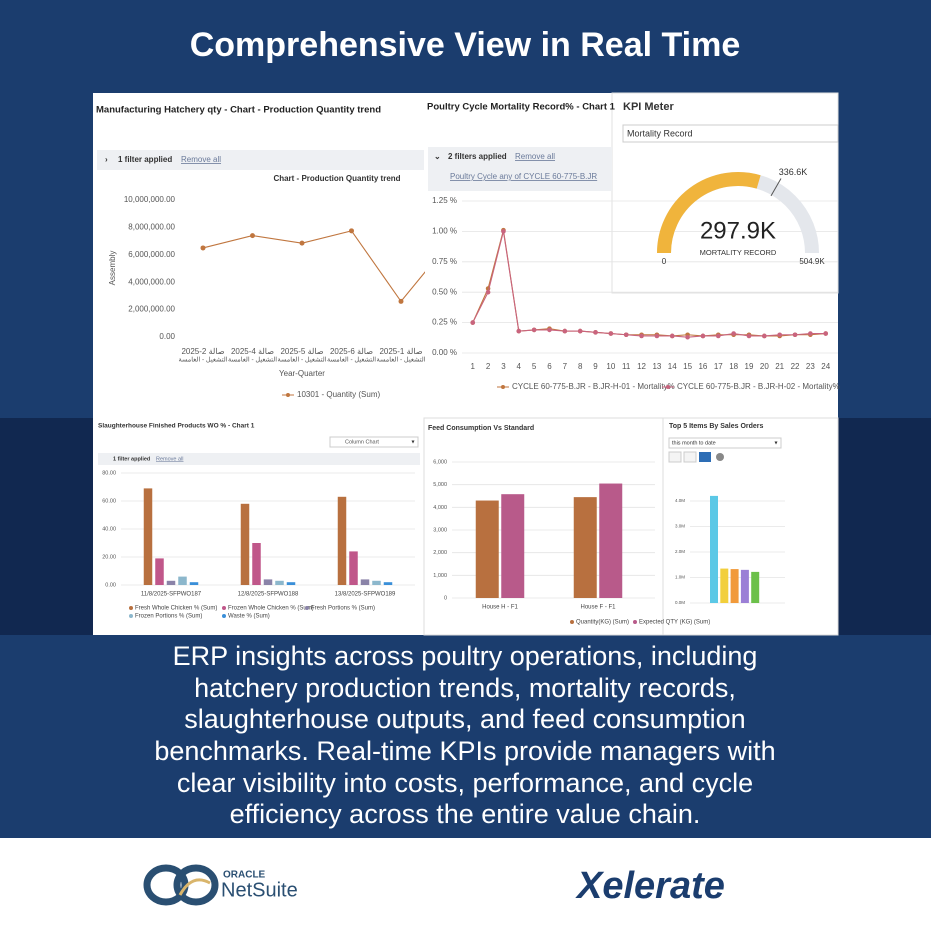 This screenshot has width=931, height=931. I want to click on y-tick-label: 20.00, so click(109, 557).